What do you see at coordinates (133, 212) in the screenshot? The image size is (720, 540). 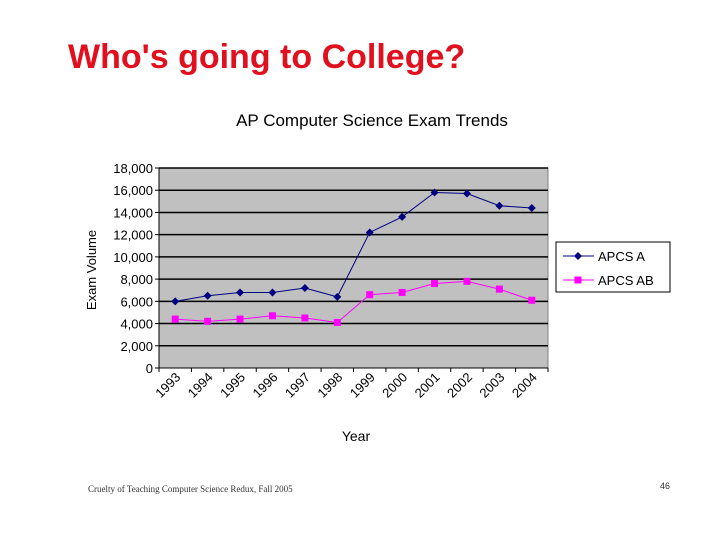 I see `y-tick-label: 14,000` at bounding box center [133, 212].